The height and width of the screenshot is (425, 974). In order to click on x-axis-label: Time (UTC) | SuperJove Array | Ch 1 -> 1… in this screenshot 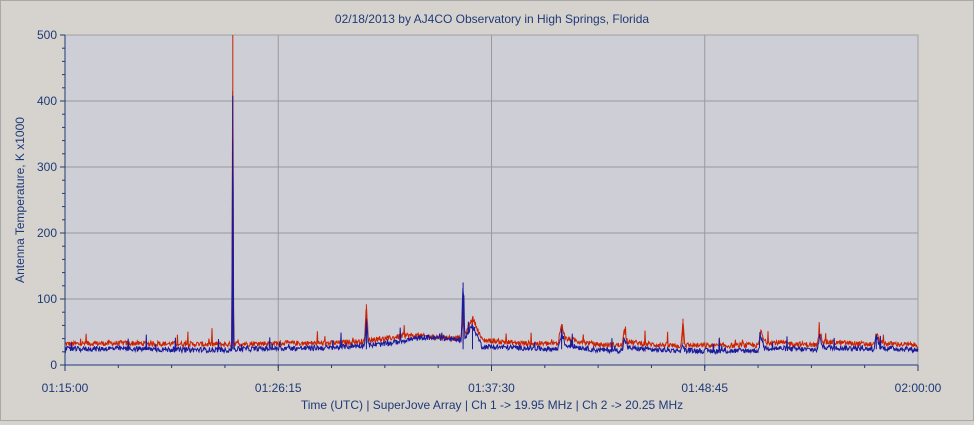, I will do `click(492, 405)`.